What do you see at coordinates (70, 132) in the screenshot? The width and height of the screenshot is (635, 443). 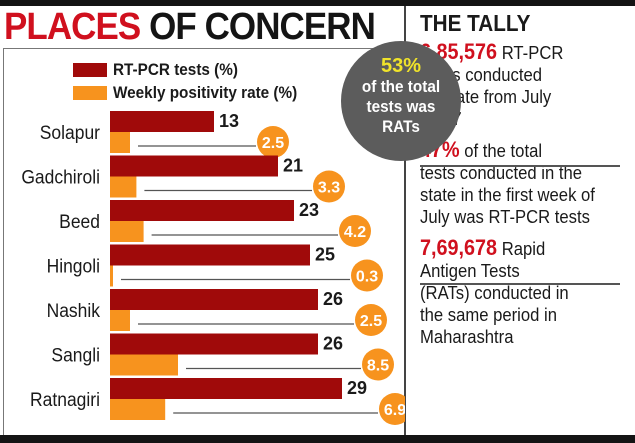 I see `category-label-solapur: Solapur` at bounding box center [70, 132].